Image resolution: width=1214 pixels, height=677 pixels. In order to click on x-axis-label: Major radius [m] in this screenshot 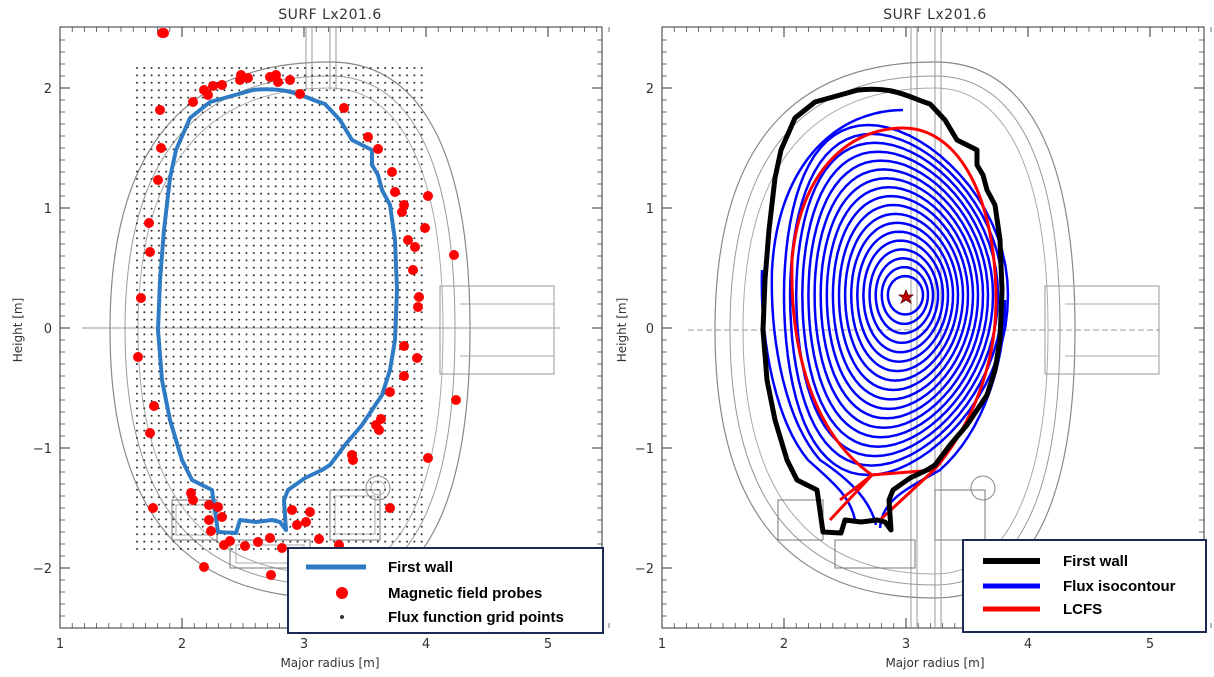, I will do `click(934, 663)`.